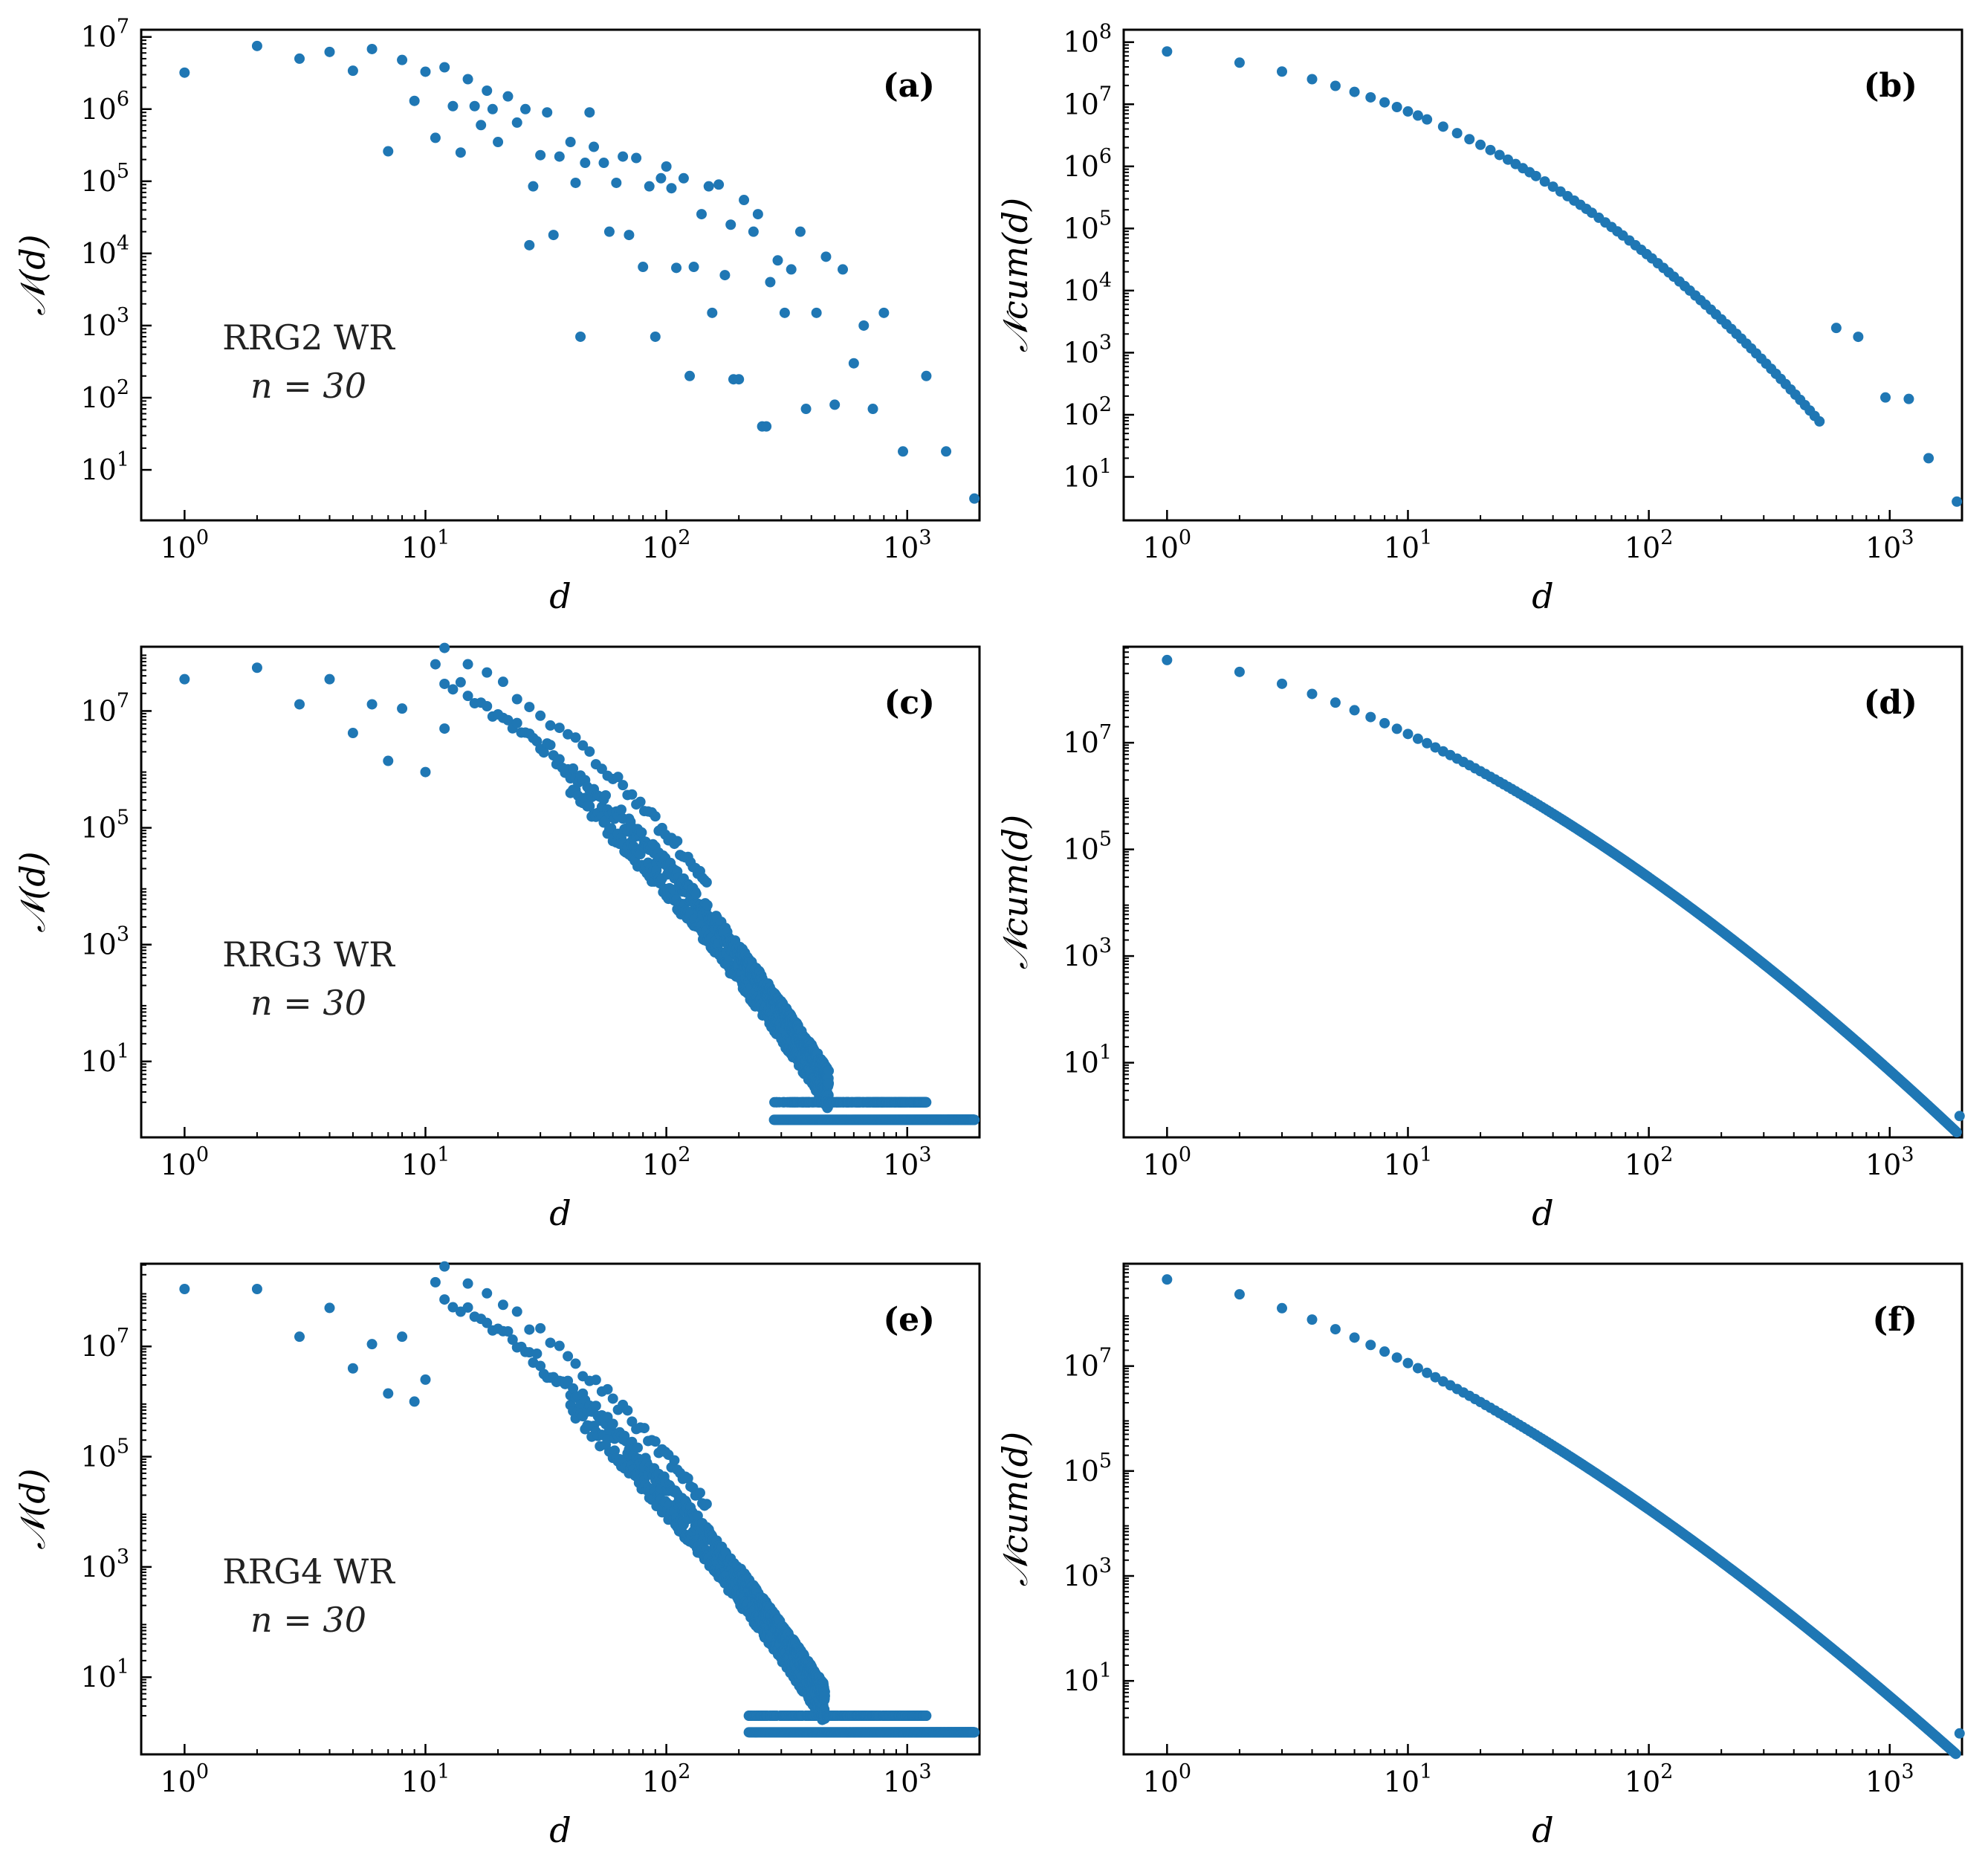  I want to click on y-tick-label: 10², so click(1087, 412).